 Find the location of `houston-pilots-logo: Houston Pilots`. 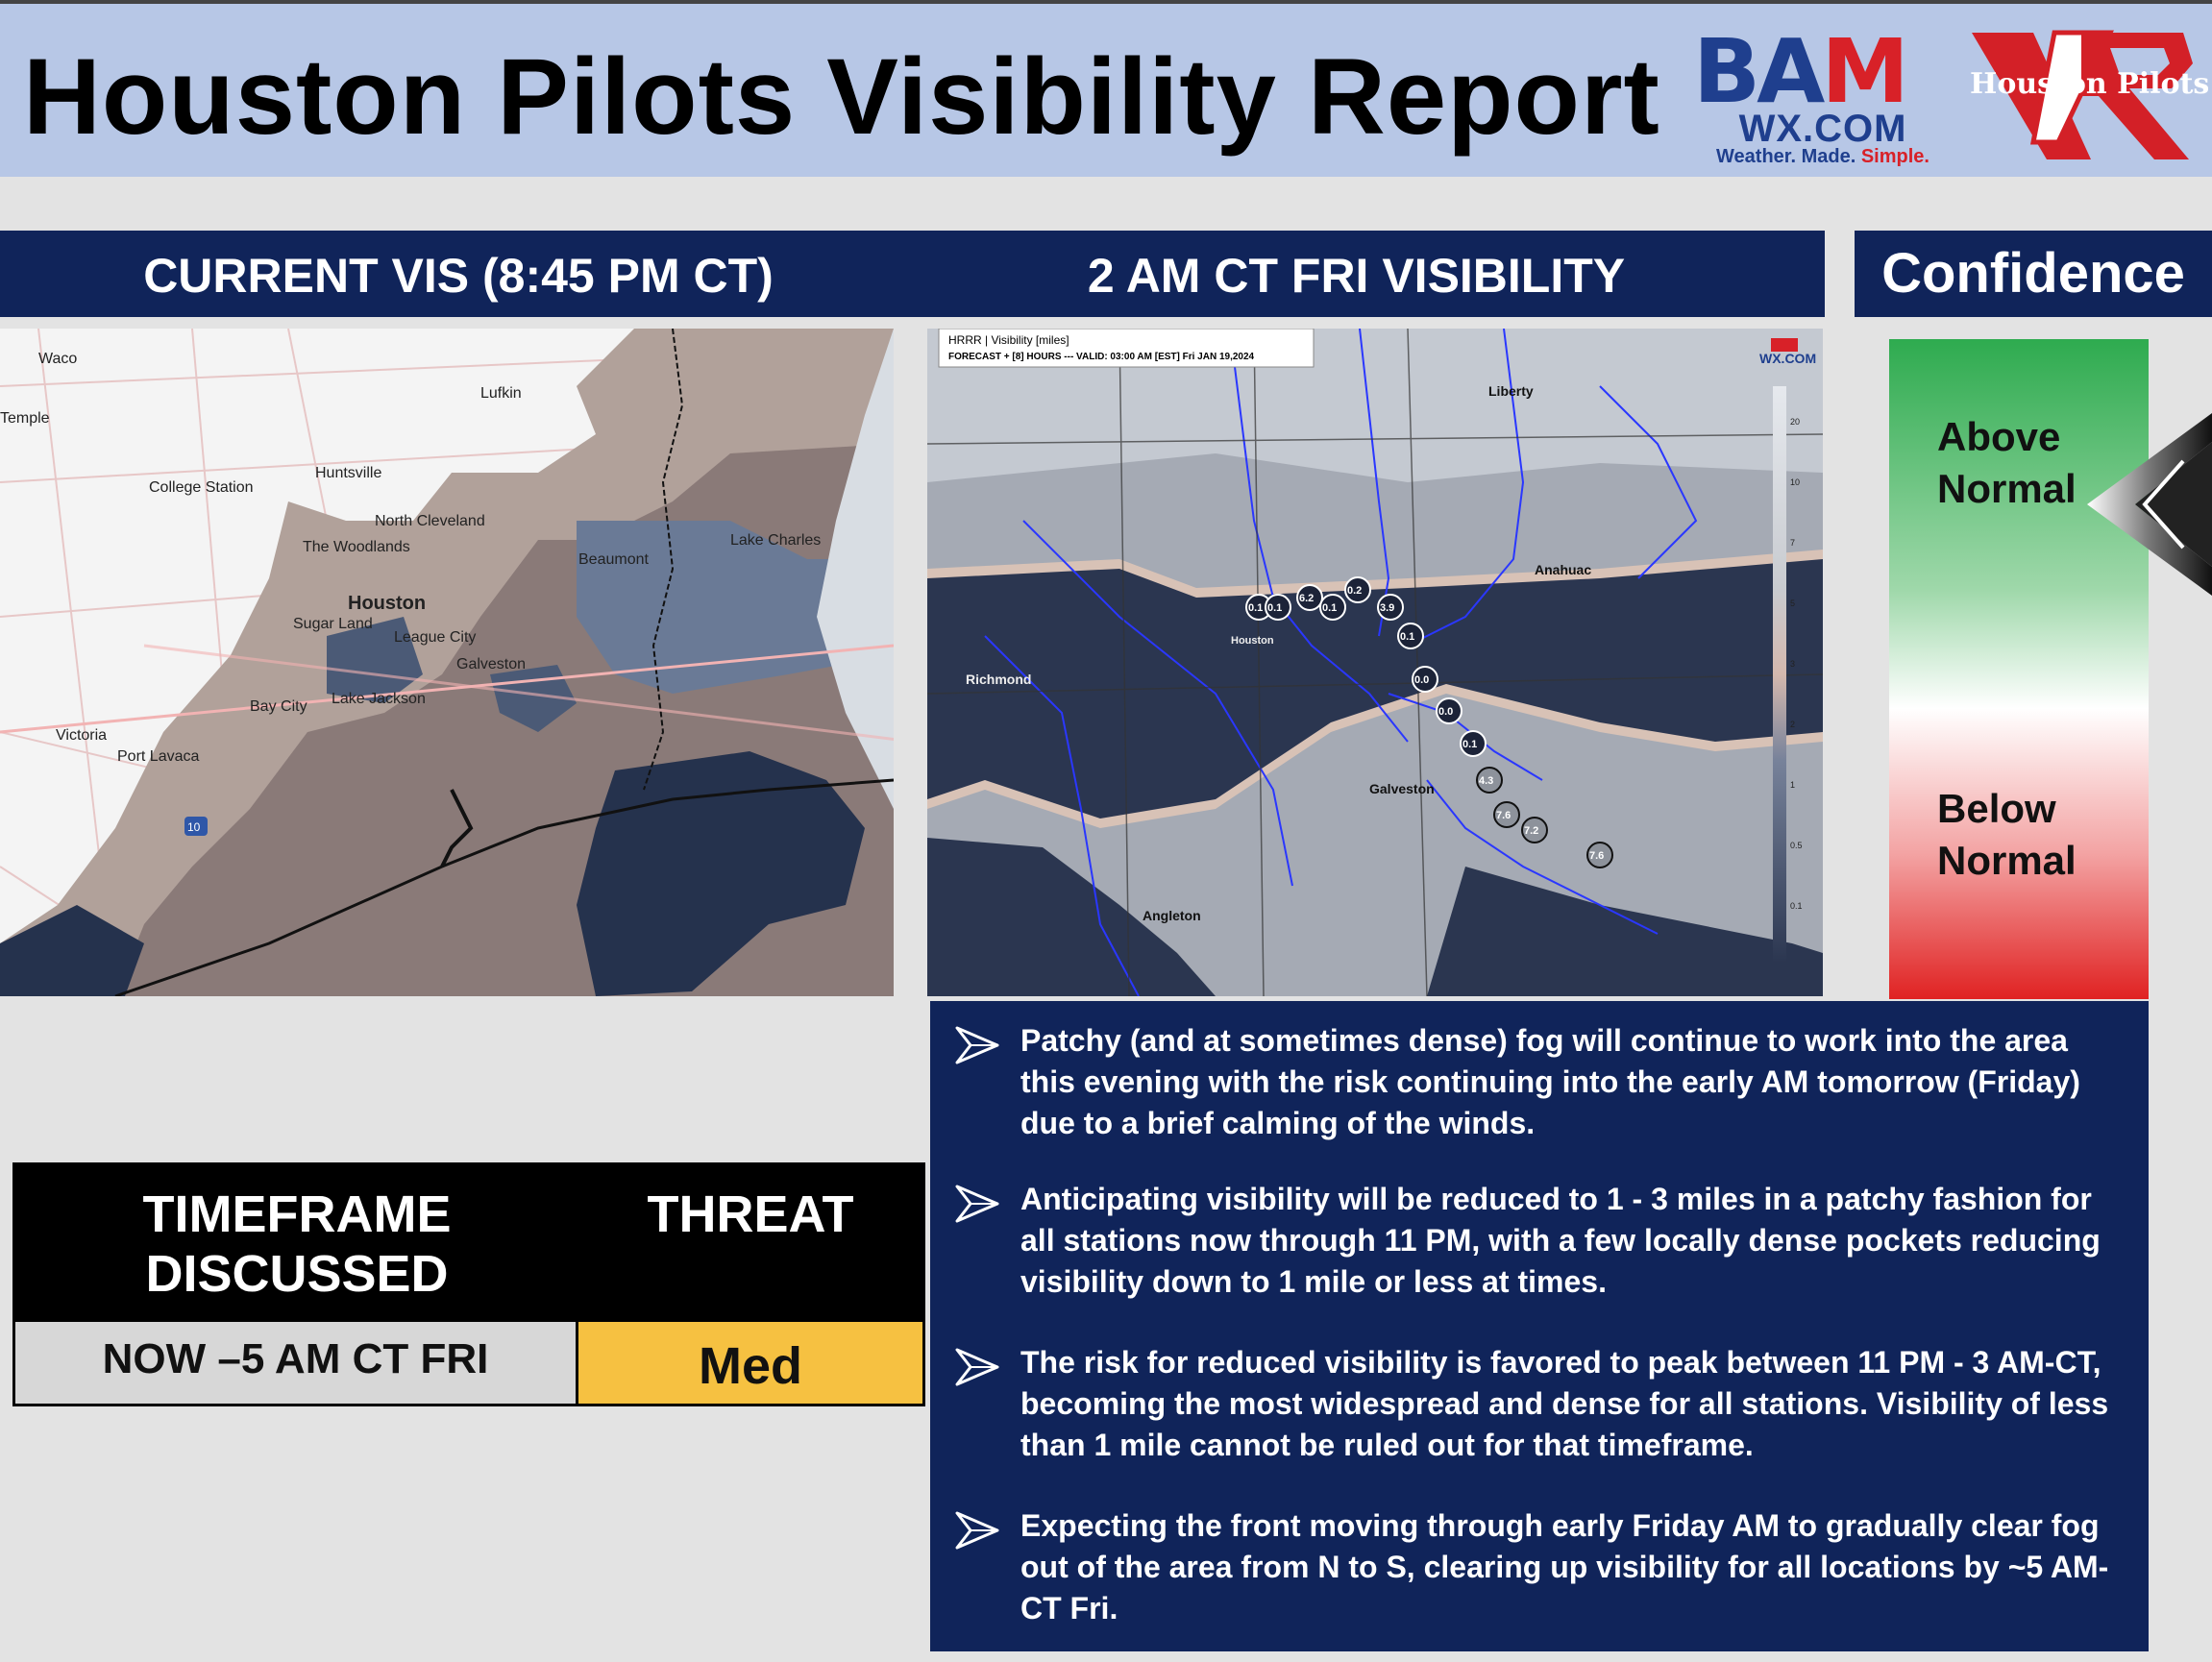

houston-pilots-logo: Houston Pilots is located at coordinates (2087, 97).